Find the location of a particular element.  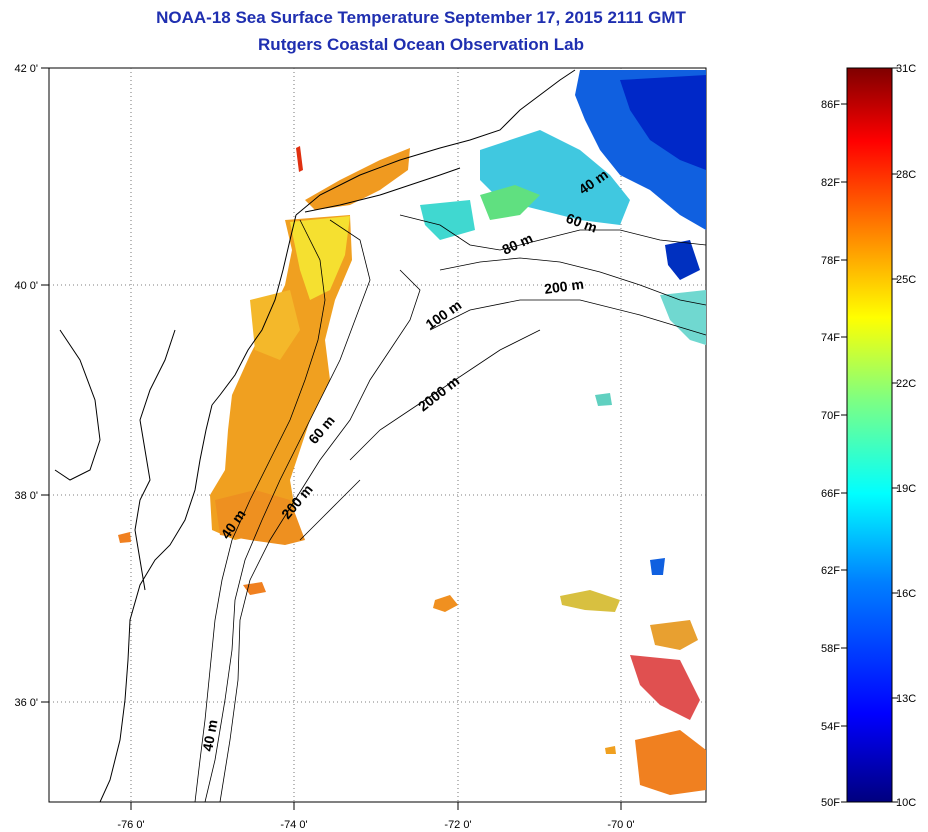

map-subtitle: Rutgers Coastal Ocean Observation Lab is located at coordinates (421, 44).